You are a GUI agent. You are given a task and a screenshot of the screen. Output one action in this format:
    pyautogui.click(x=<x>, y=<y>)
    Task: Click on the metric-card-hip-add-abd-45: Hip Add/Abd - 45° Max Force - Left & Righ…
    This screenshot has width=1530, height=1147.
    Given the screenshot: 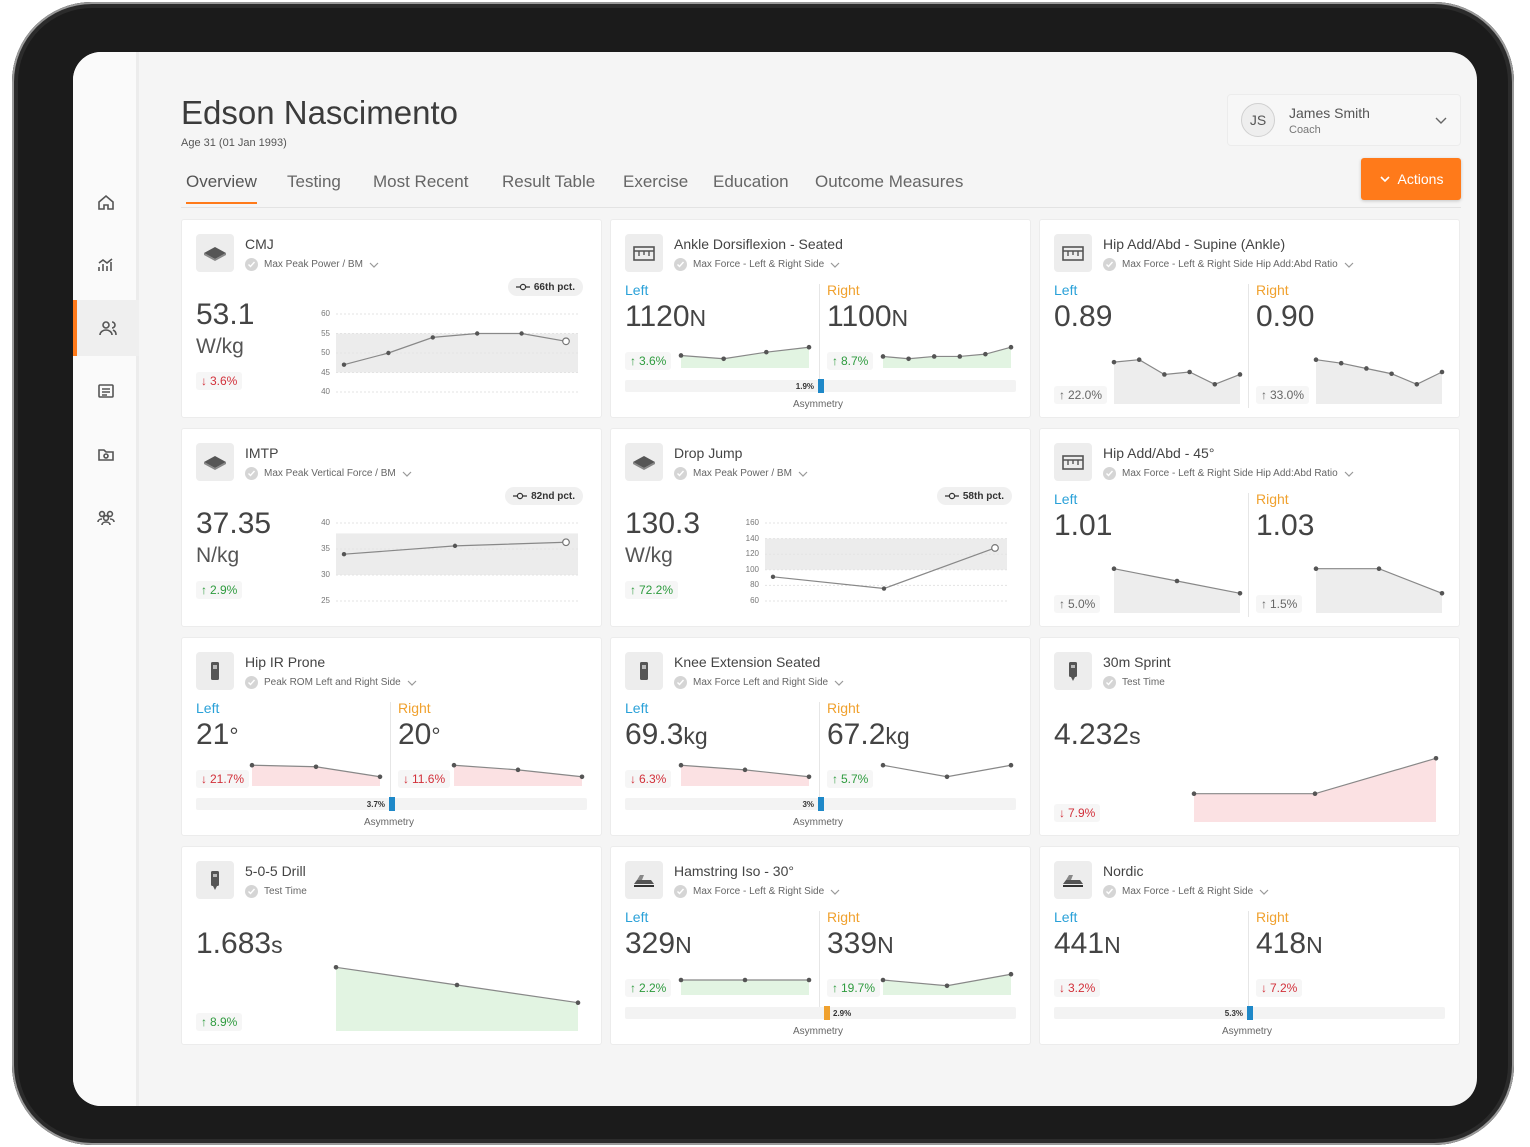 What is the action you would take?
    pyautogui.click(x=1249, y=527)
    